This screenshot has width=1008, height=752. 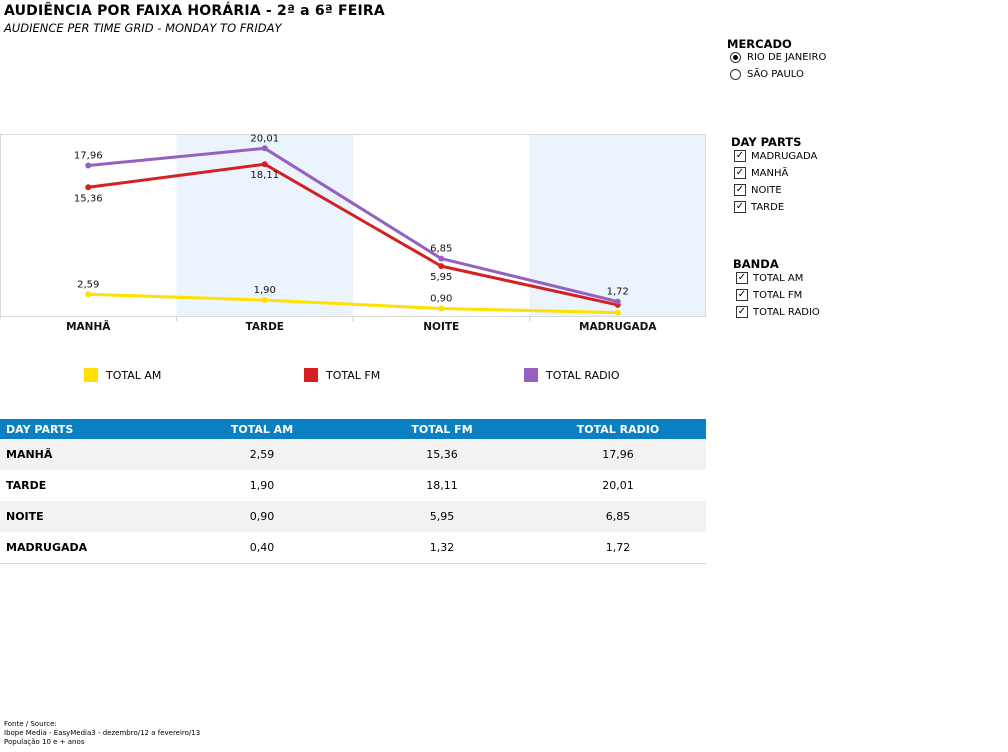 I want to click on table-cell: 1,90, so click(x=262, y=485).